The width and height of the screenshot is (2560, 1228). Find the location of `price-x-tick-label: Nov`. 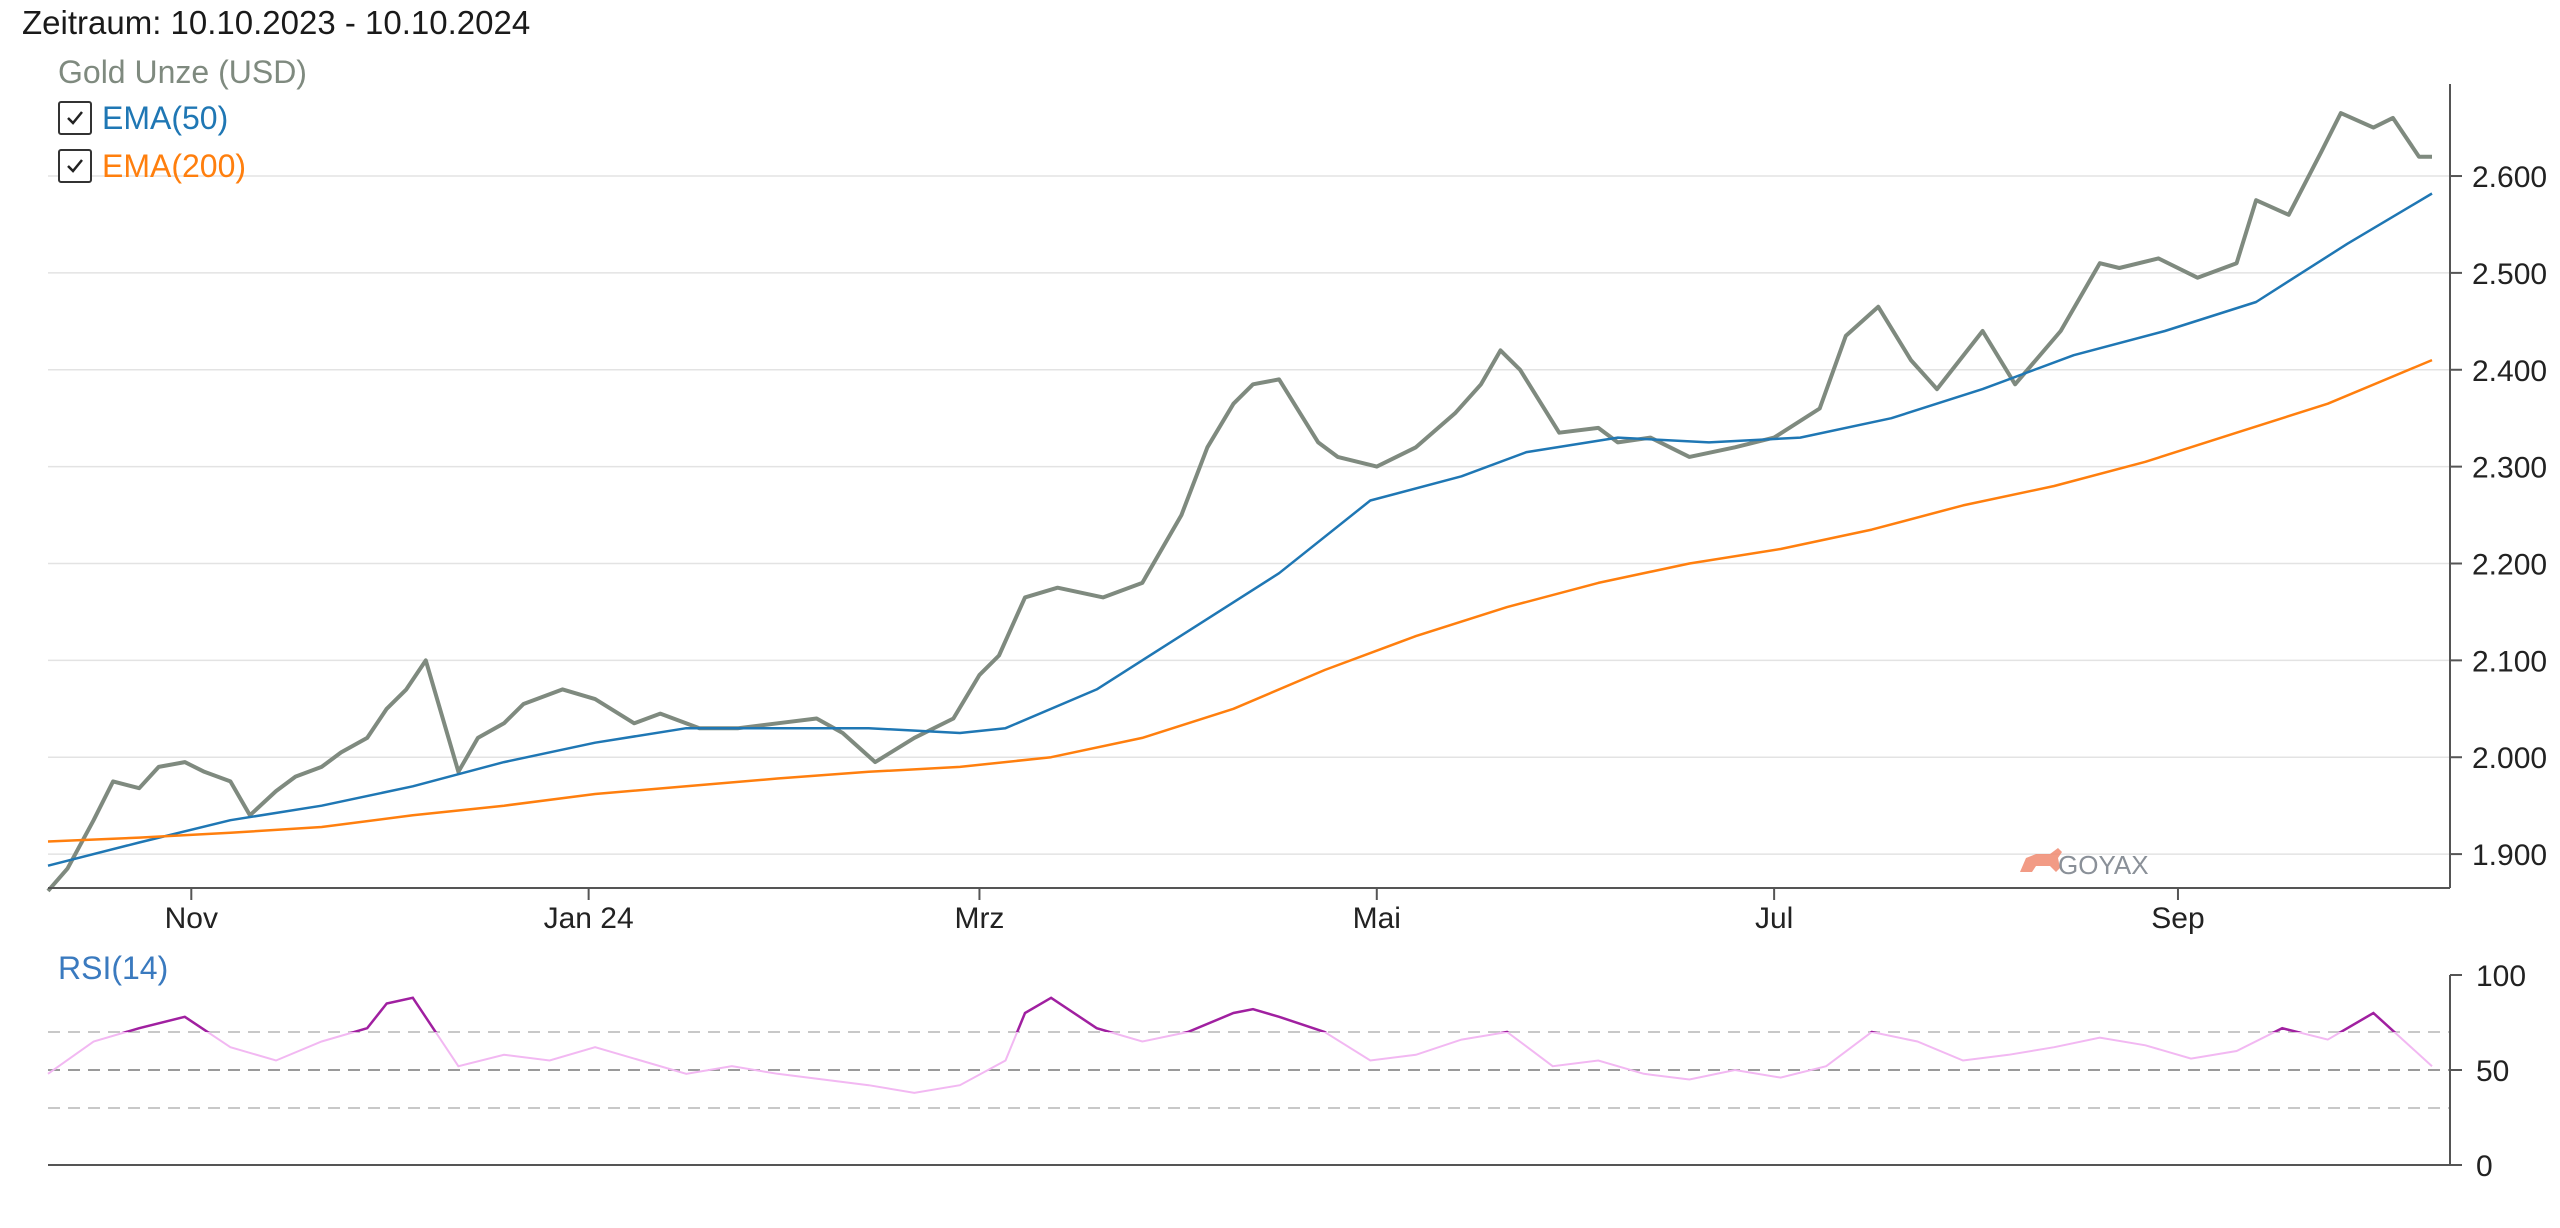

price-x-tick-label: Nov is located at coordinates (191, 918).